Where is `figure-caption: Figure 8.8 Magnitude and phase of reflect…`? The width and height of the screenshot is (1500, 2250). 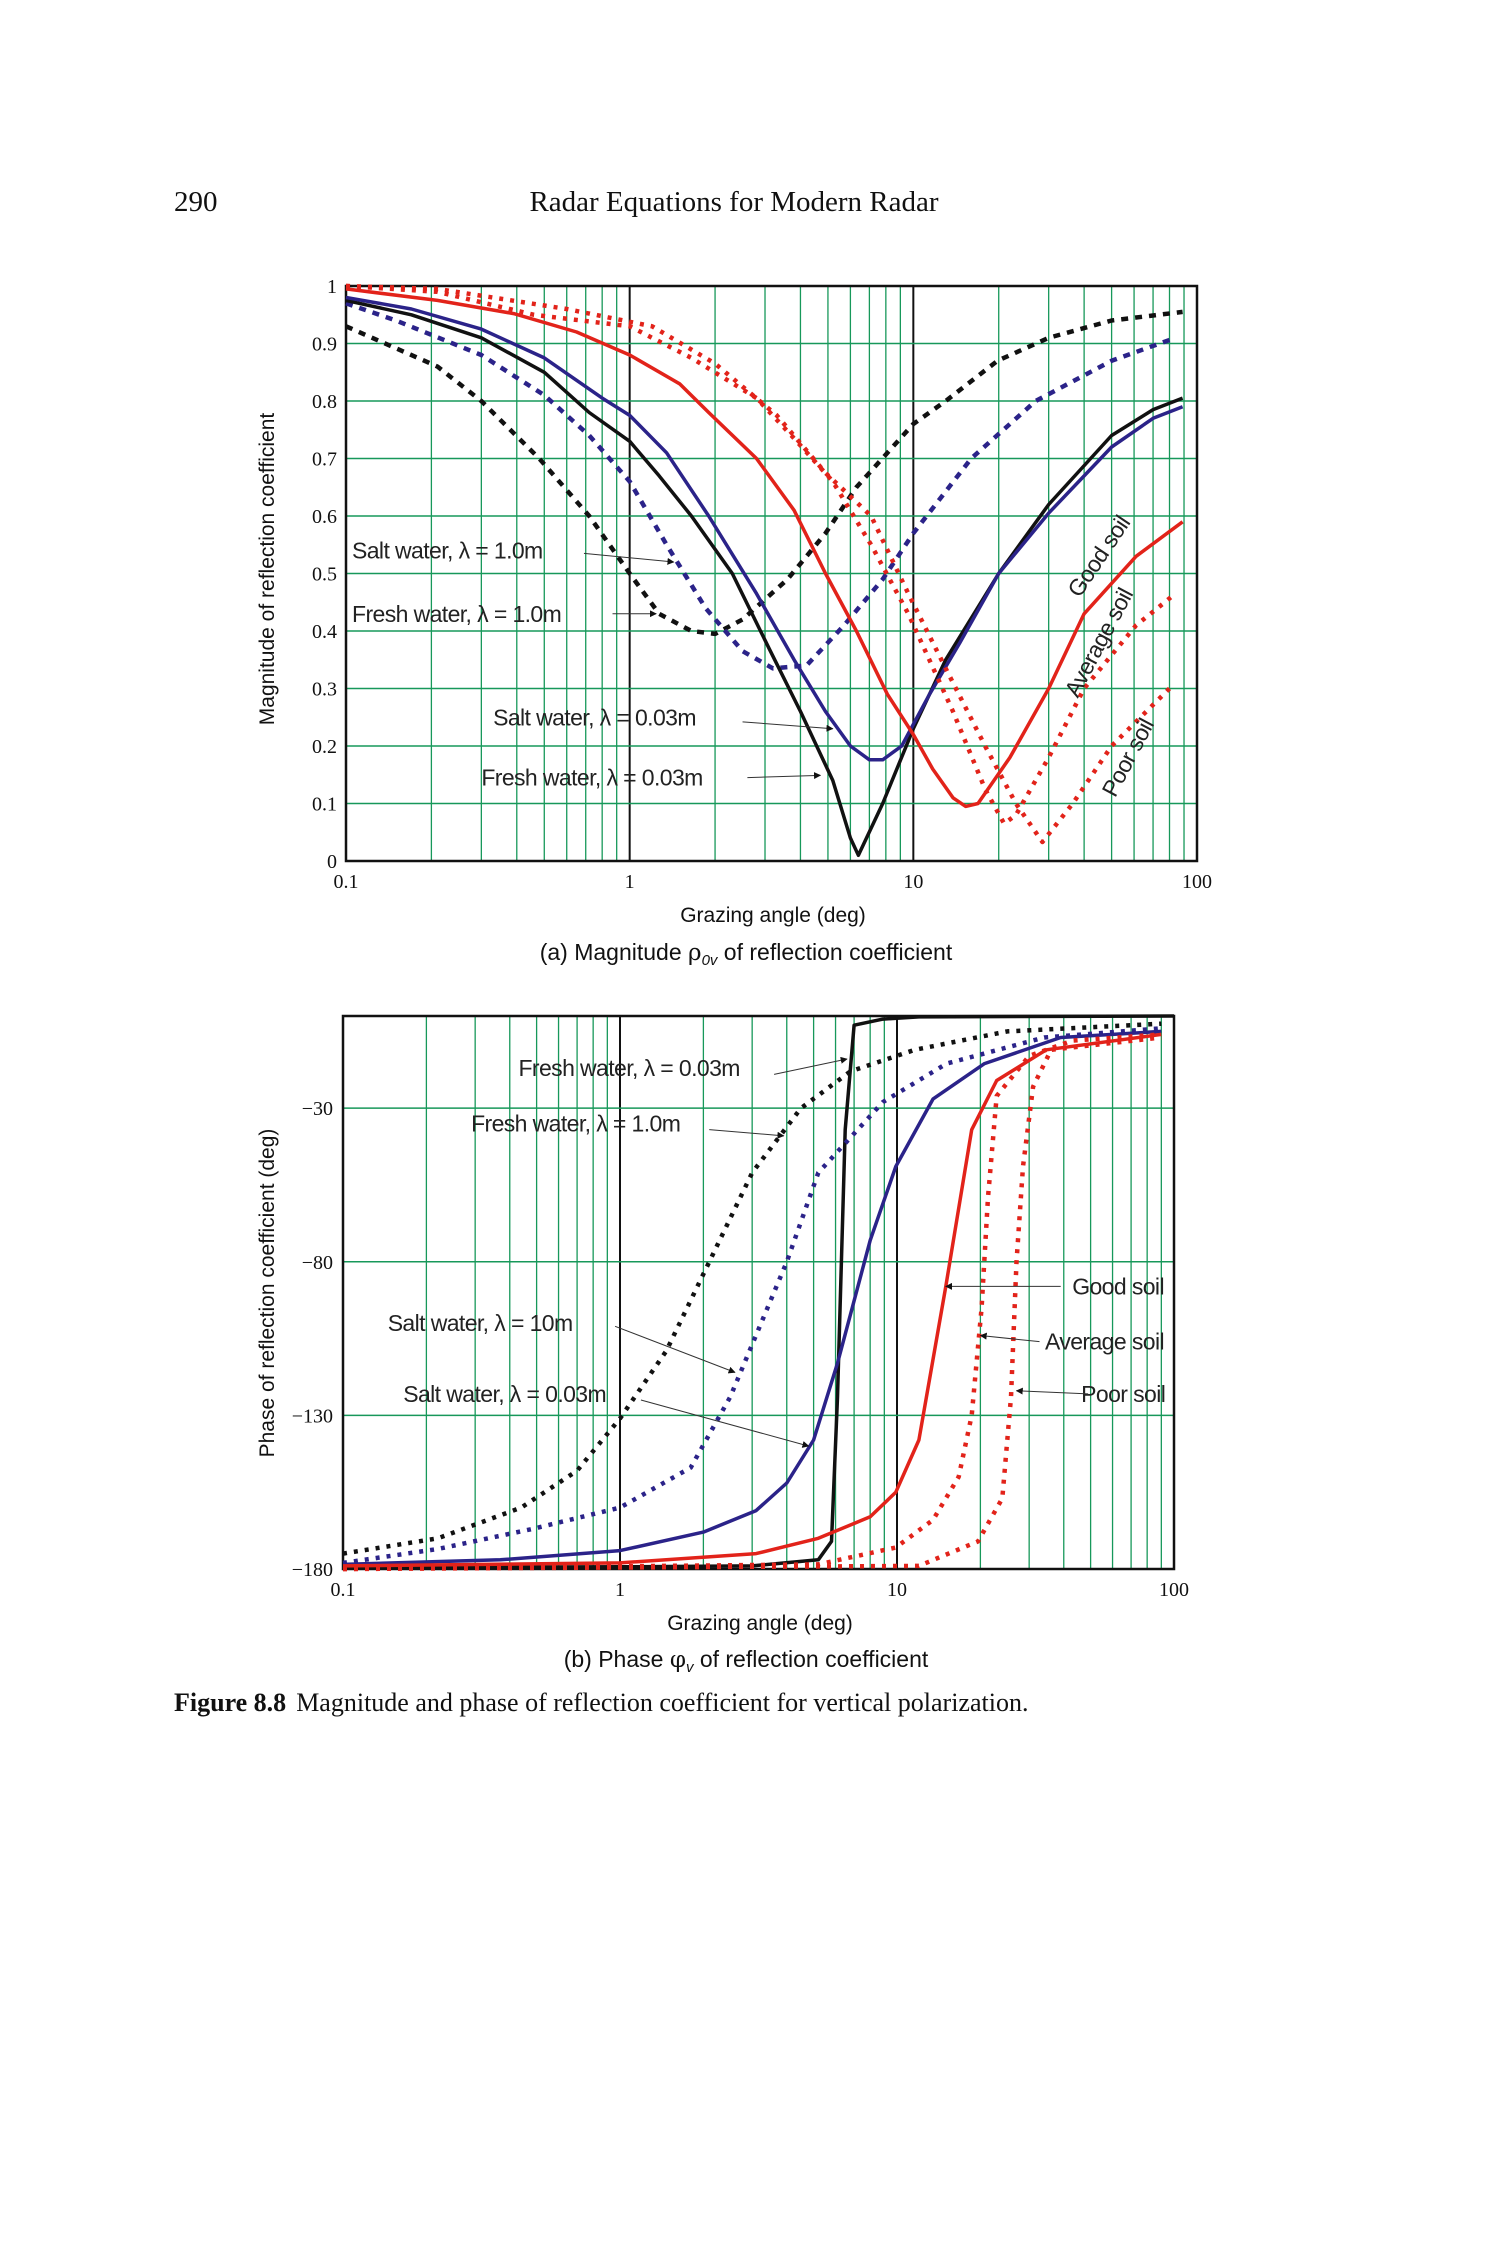 figure-caption: Figure 8.8 Magnitude and phase of reflect… is located at coordinates (601, 1703).